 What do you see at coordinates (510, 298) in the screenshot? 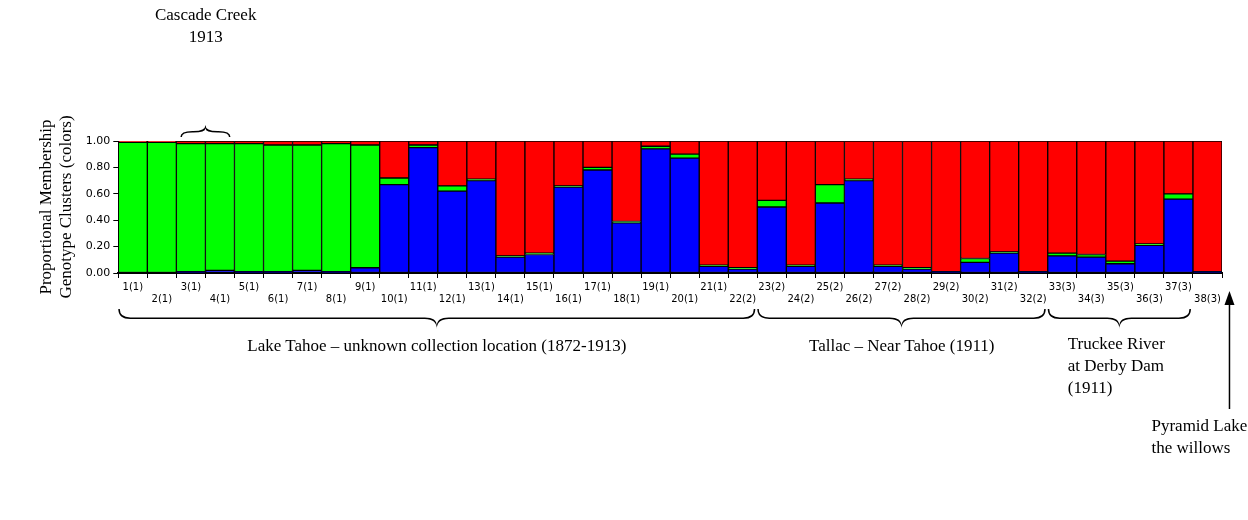
I see `x-tick-label: 14(1)` at bounding box center [510, 298].